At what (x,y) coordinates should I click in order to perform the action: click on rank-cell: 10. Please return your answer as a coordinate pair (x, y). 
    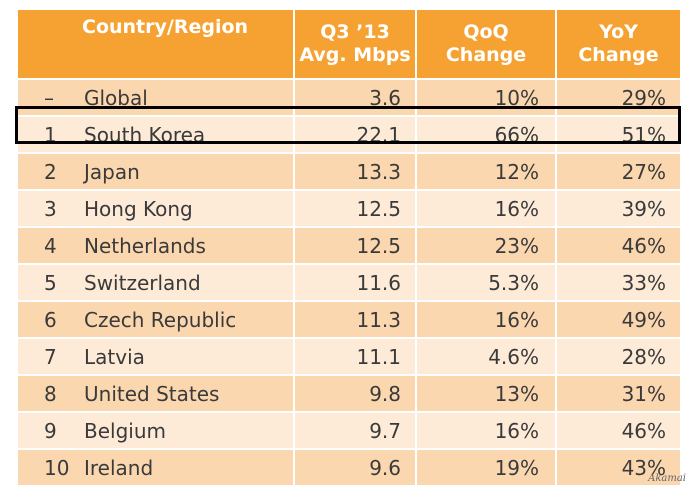
    Looking at the image, I should click on (48, 466).